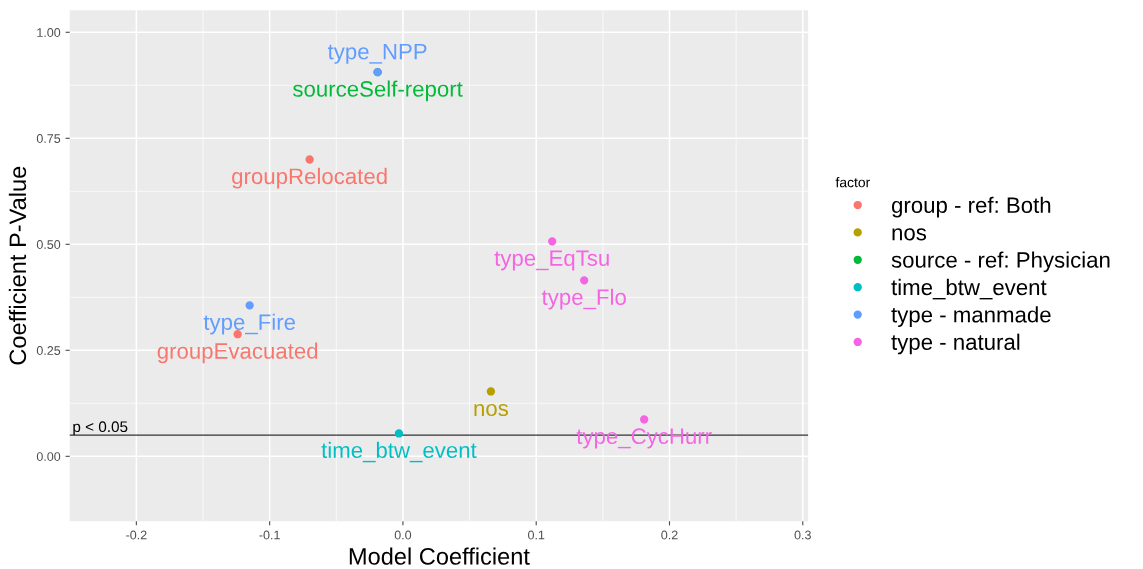 The height and width of the screenshot is (569, 1143). I want to click on legend-label: group - ref: Both, so click(971, 207).